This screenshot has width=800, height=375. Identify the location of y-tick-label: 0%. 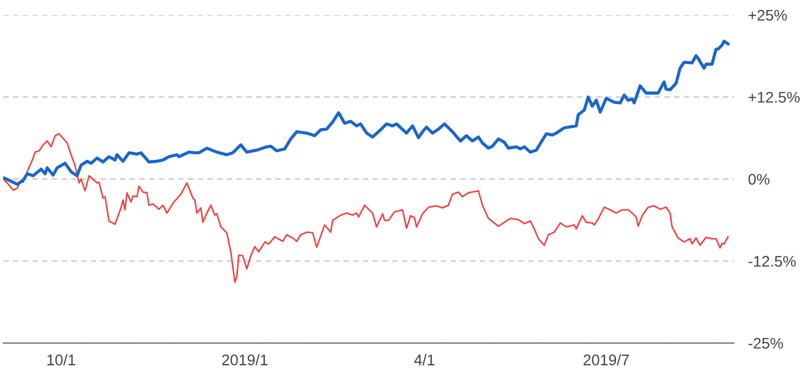
(759, 179).